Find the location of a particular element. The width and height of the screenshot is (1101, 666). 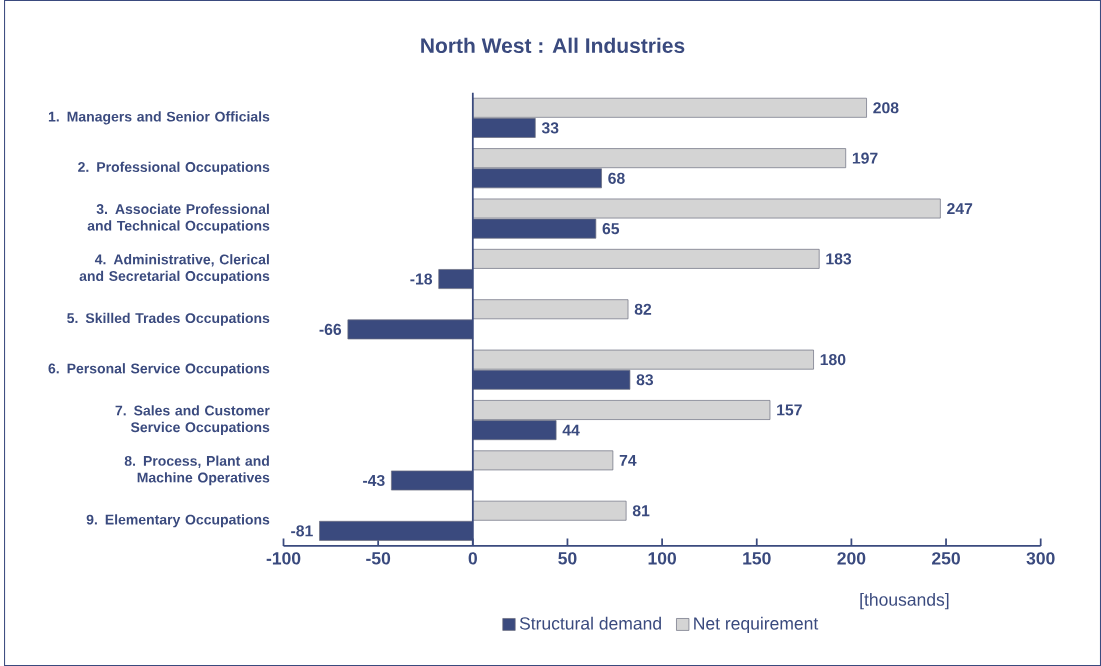

data-label: -43 is located at coordinates (374, 480).